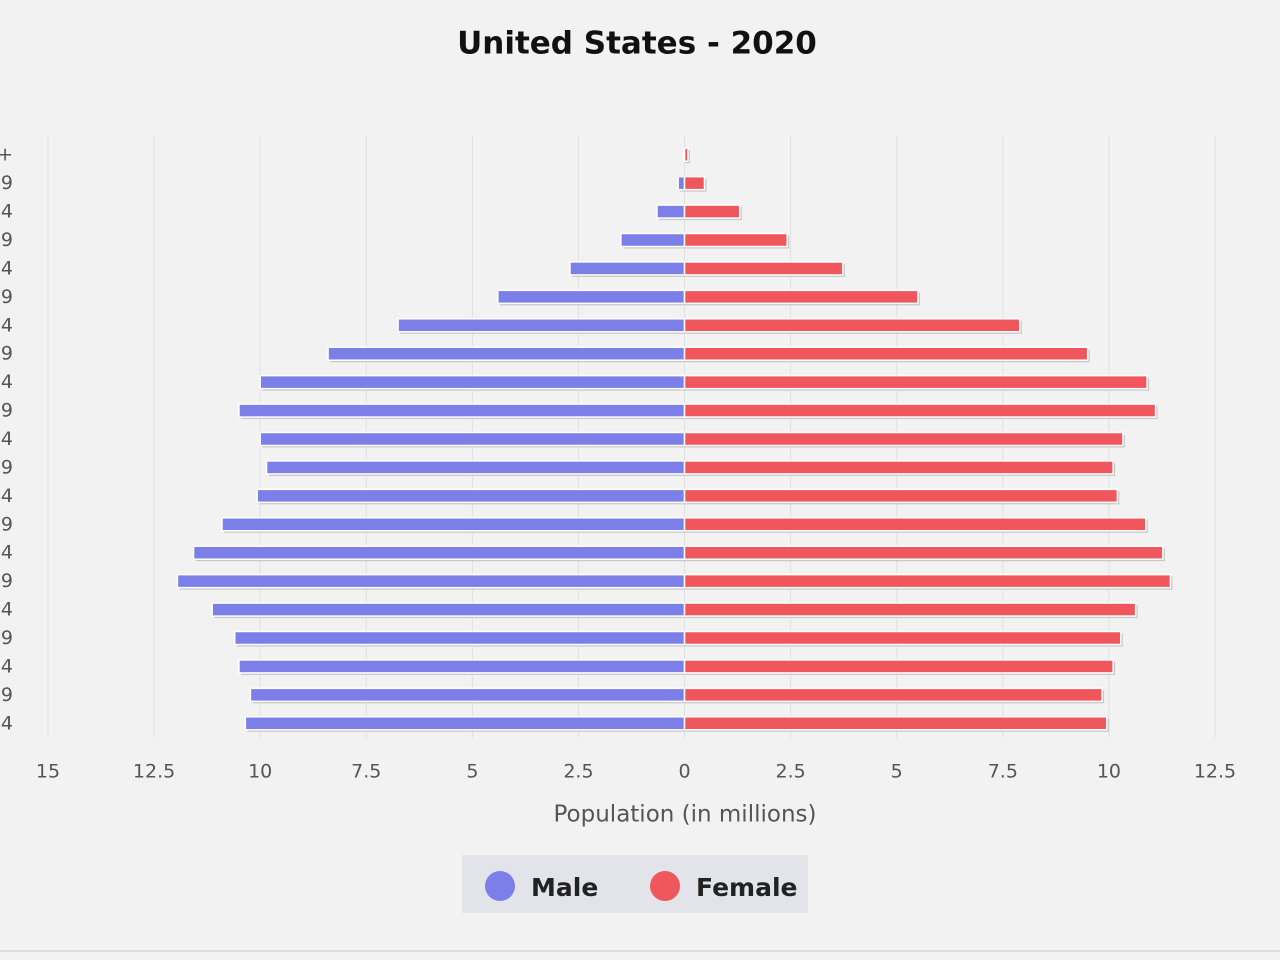 This screenshot has width=1280, height=960. Describe the element at coordinates (637, 44) in the screenshot. I see `chart-title: United States - 2020` at that location.